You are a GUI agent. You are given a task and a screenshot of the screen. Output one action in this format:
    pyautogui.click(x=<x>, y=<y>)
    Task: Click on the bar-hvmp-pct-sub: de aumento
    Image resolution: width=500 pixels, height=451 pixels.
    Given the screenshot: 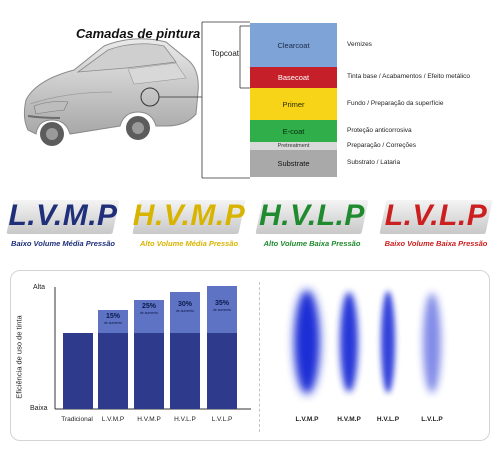 What is the action you would take?
    pyautogui.click(x=149, y=313)
    